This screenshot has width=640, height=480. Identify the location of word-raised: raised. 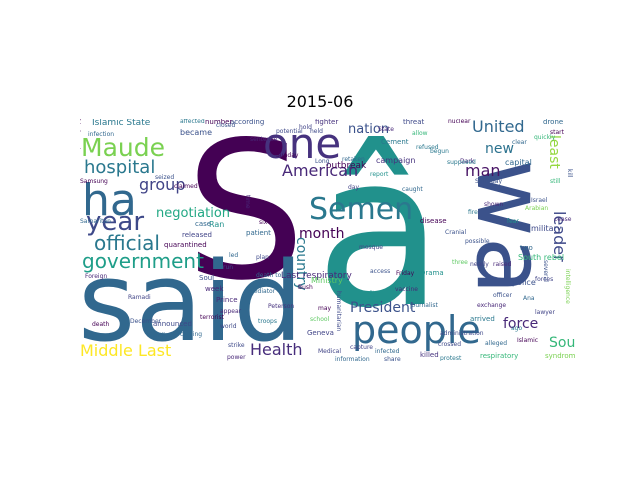
(502, 264).